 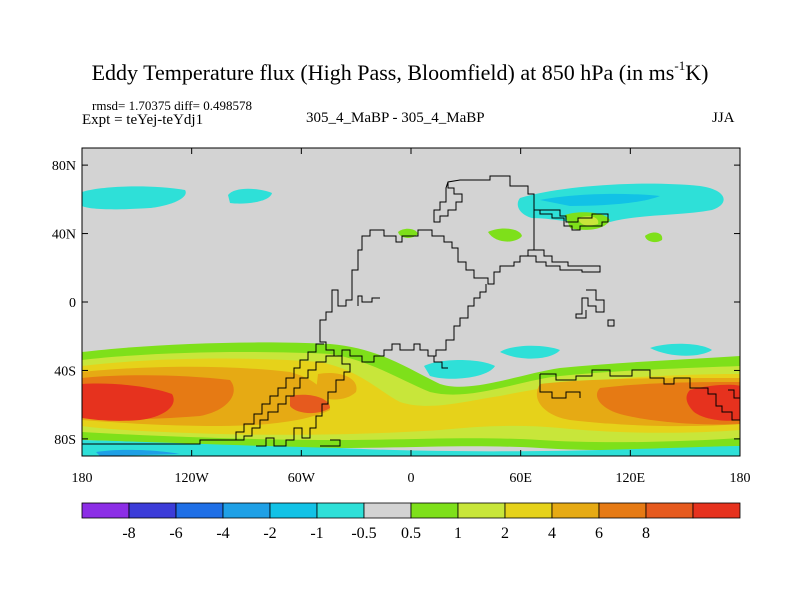 What do you see at coordinates (411, 448) in the screenshot?
I see `sh-polar-cyan` at bounding box center [411, 448].